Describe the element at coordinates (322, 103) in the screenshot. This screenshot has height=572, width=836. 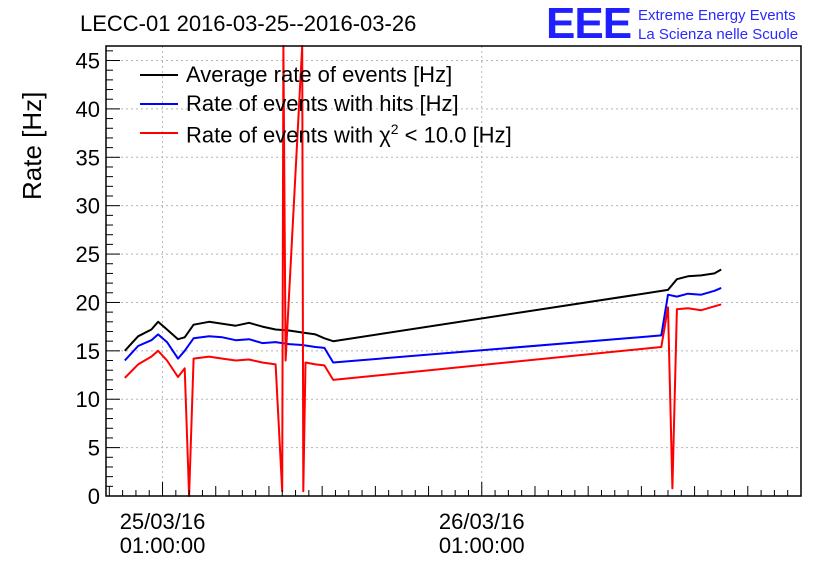
I see `legend-label-hits: Rate of events with hits [Hz]` at that location.